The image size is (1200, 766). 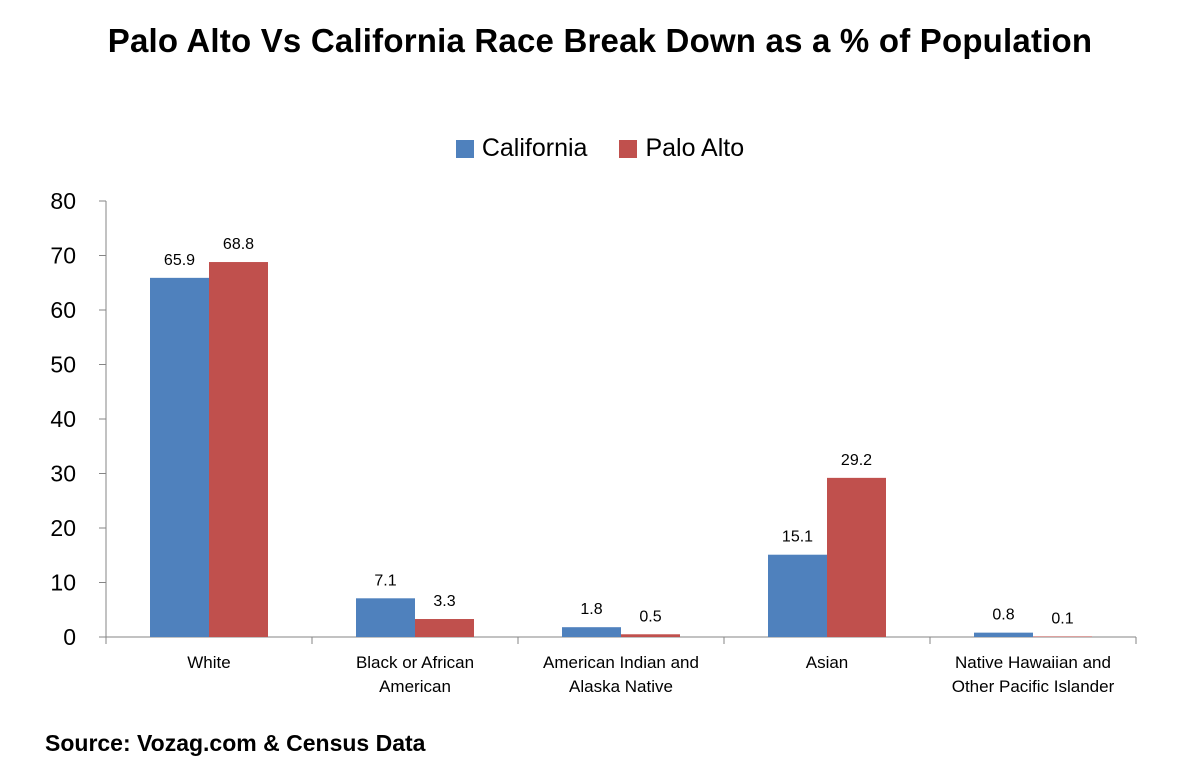 I want to click on data-label-palo-alto: 0.5, so click(x=650, y=616).